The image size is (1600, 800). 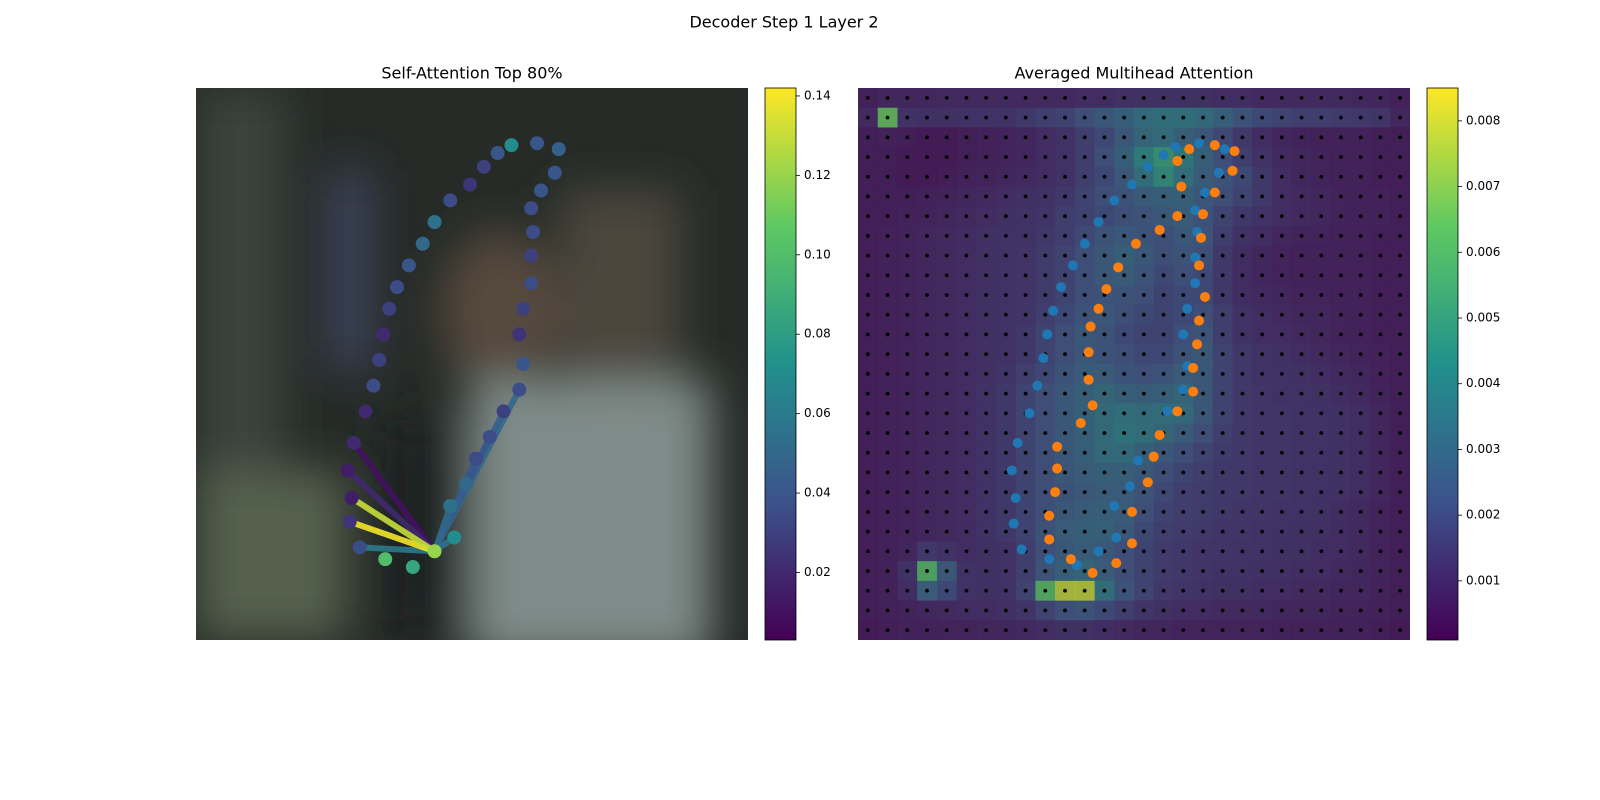 I want to click on figure-title: Decoder Step 1 Layer 2, so click(x=783, y=22).